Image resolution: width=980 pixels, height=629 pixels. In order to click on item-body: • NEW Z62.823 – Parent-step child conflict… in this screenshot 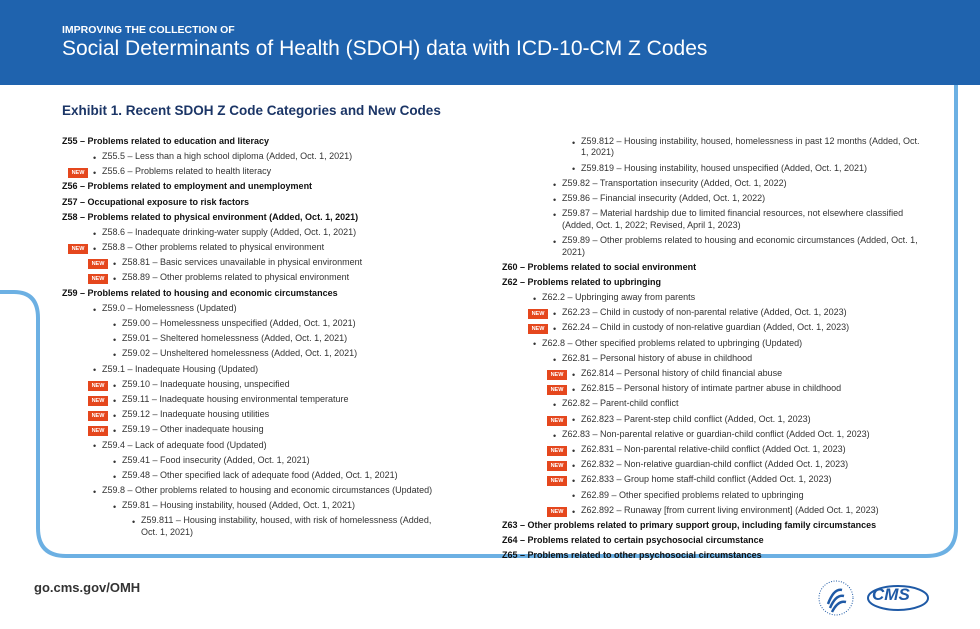, I will do `click(737, 419)`.